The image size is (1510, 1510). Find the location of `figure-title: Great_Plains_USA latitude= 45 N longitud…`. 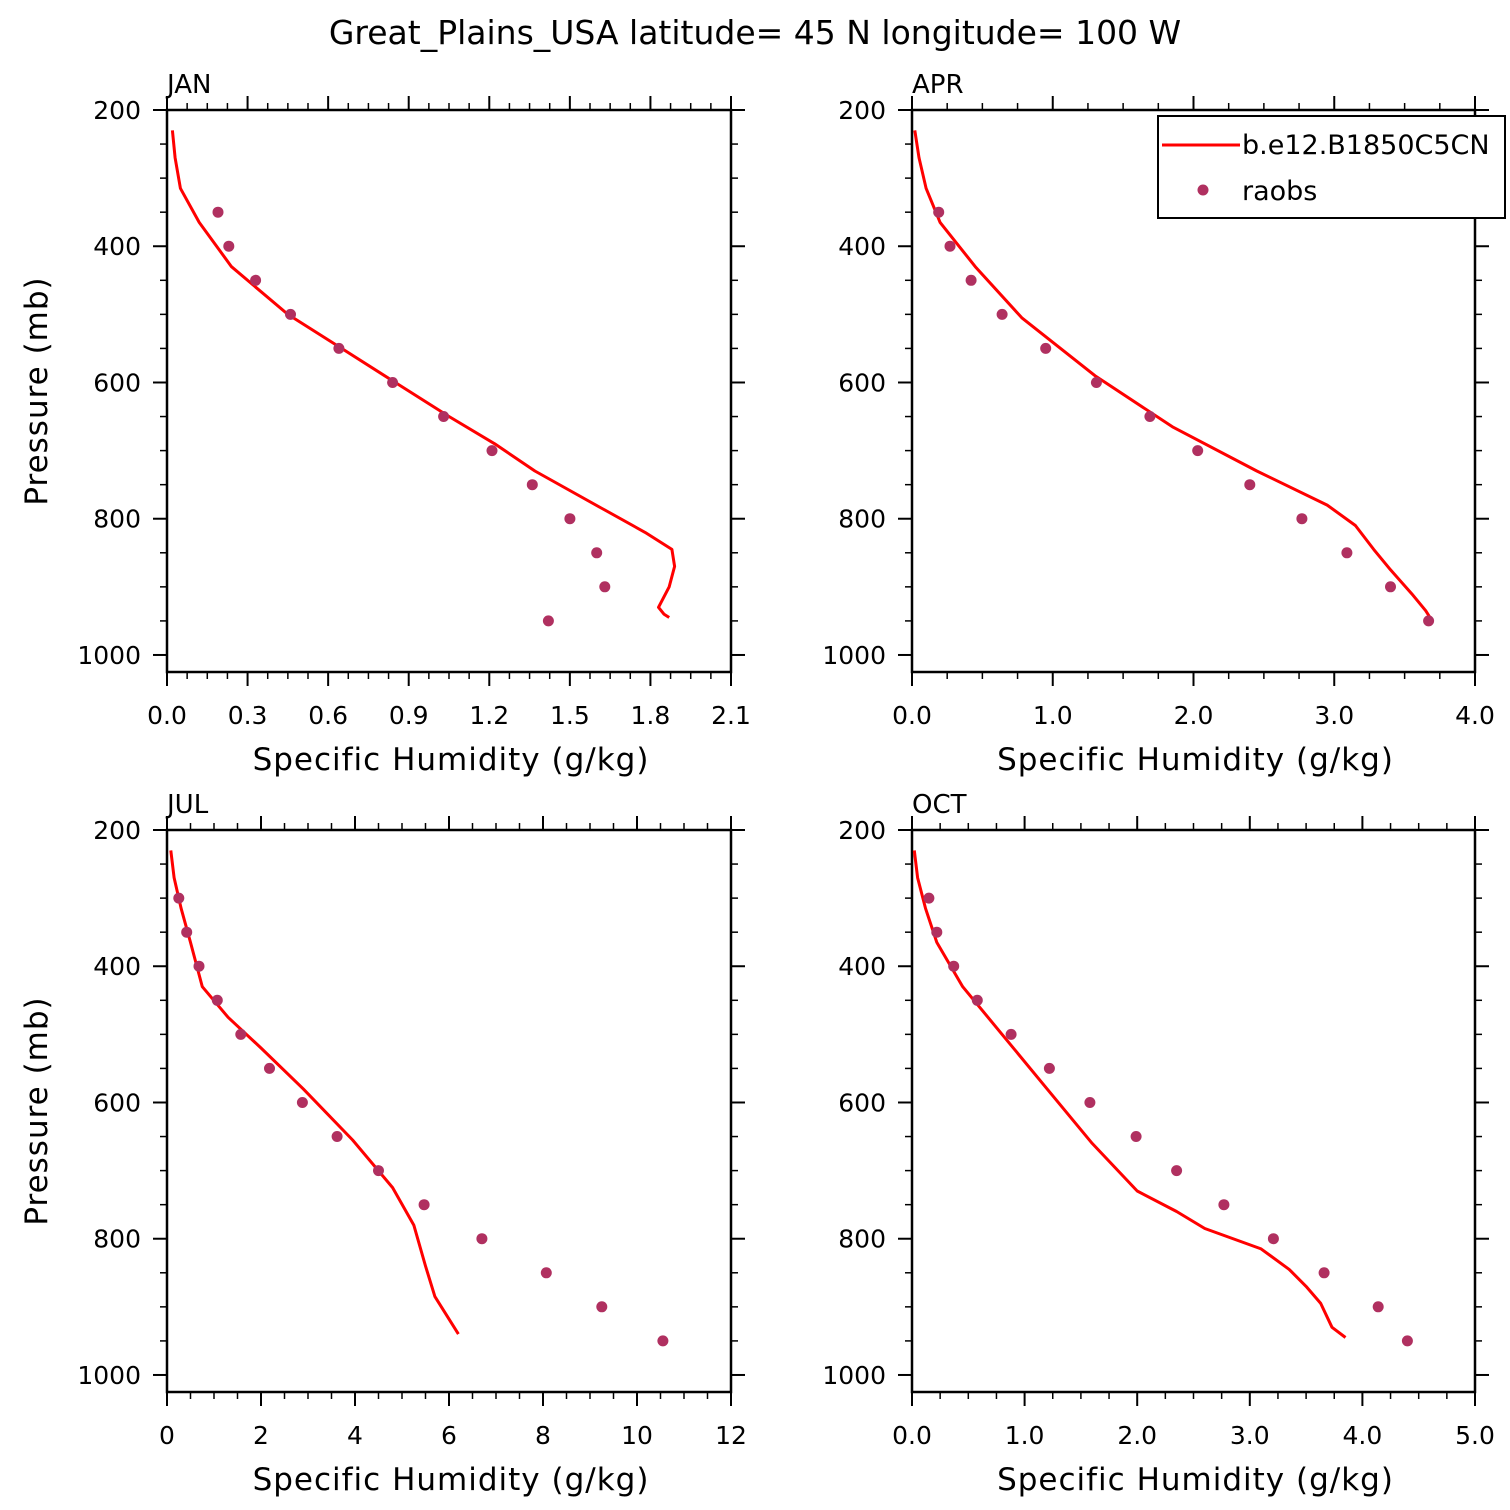

figure-title: Great_Plains_USA latitude= 45 N longitud… is located at coordinates (755, 32).